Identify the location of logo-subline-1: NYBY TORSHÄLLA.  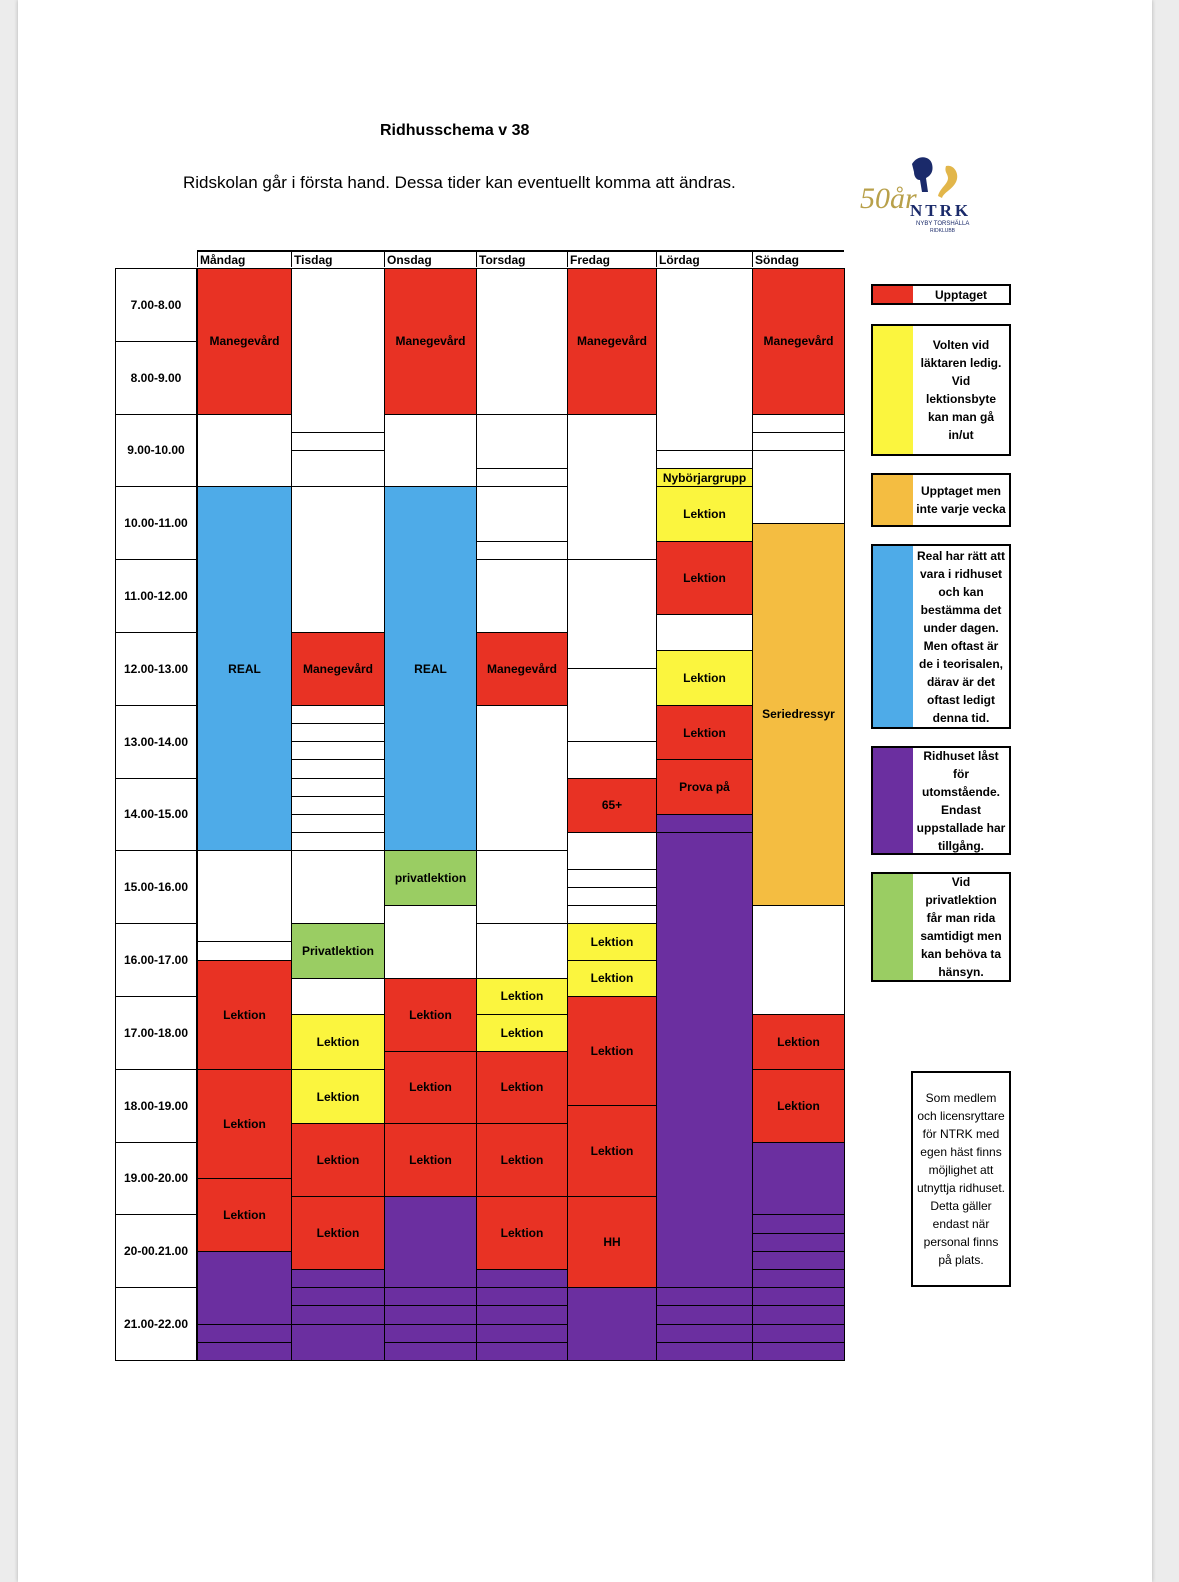
(942, 223).